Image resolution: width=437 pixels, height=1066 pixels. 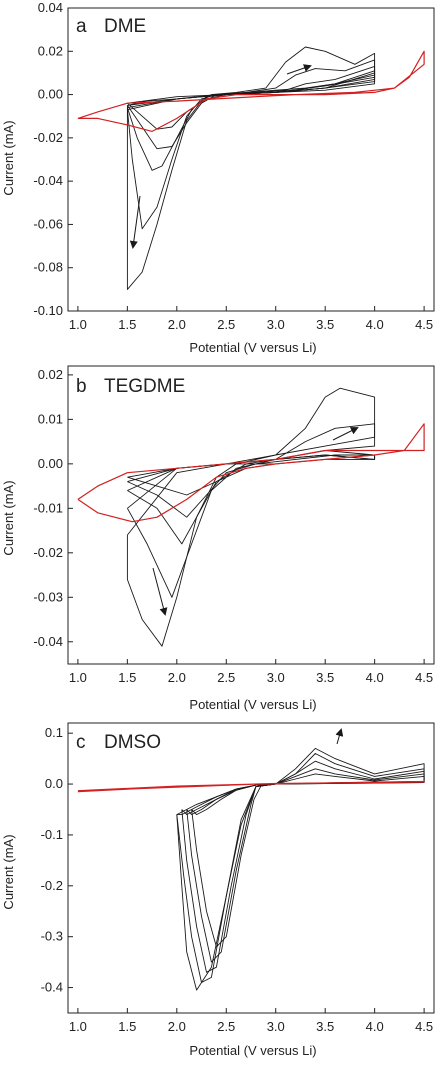 I want to click on panel-c-xtick-label: 2.5, so click(x=226, y=1026).